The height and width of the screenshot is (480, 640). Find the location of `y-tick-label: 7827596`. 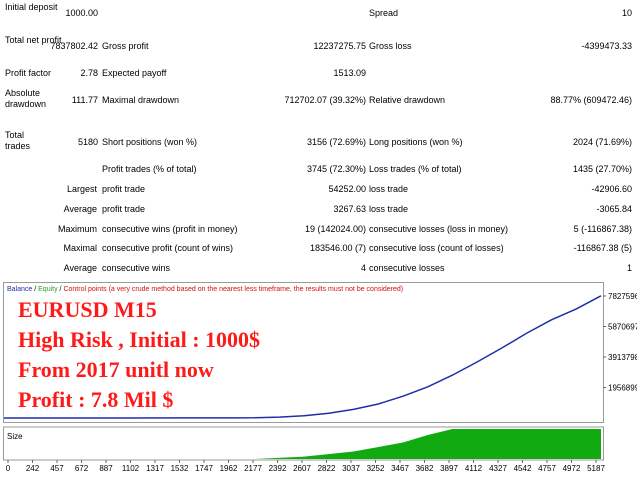

y-tick-label: 7827596 is located at coordinates (622, 296).